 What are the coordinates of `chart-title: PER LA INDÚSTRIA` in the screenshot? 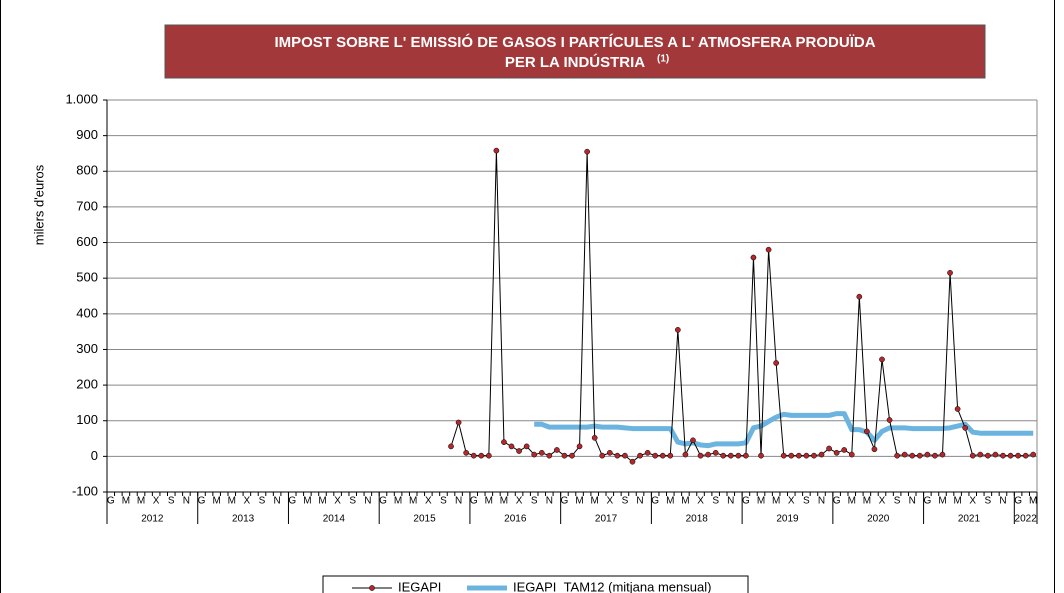 It's located at (575, 62).